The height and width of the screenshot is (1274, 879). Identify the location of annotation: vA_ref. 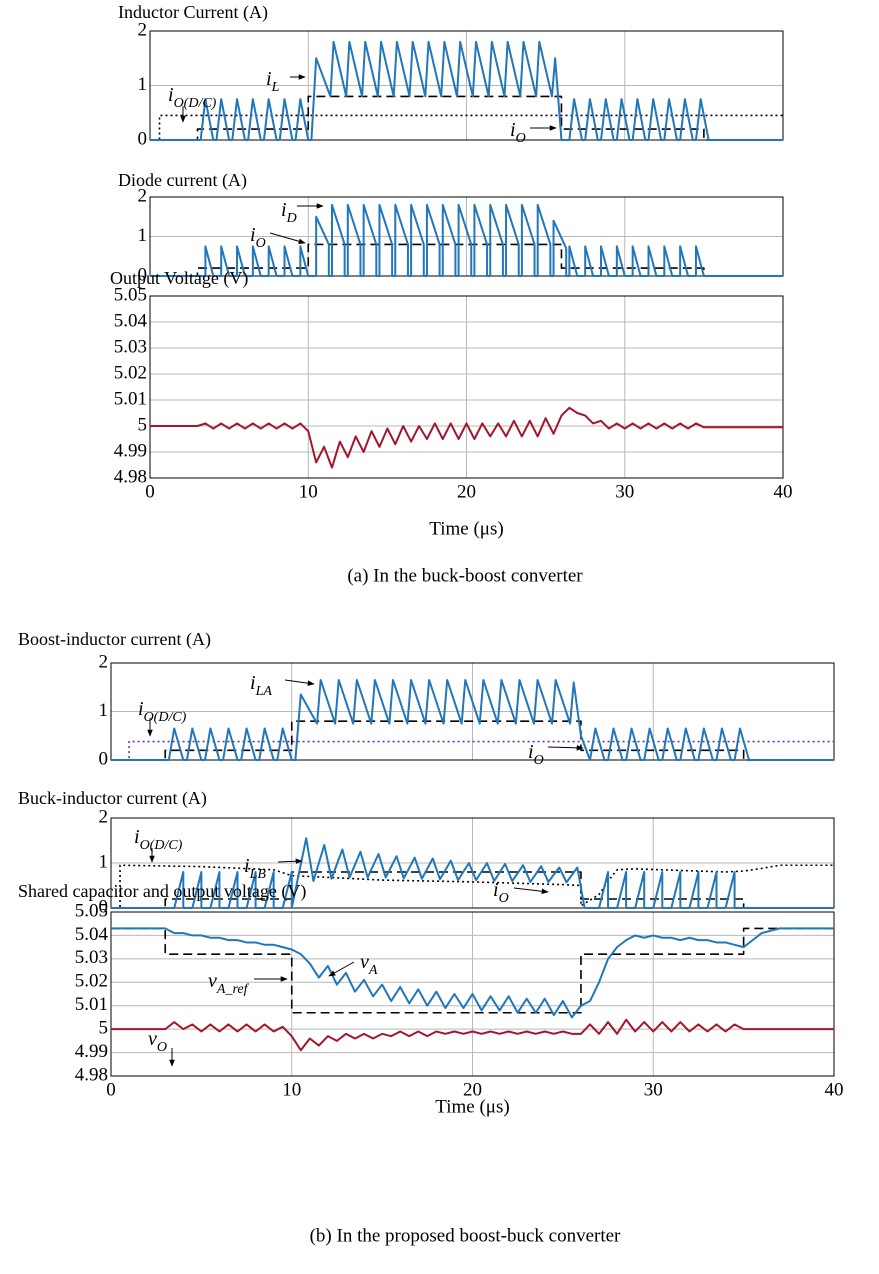
(229, 983).